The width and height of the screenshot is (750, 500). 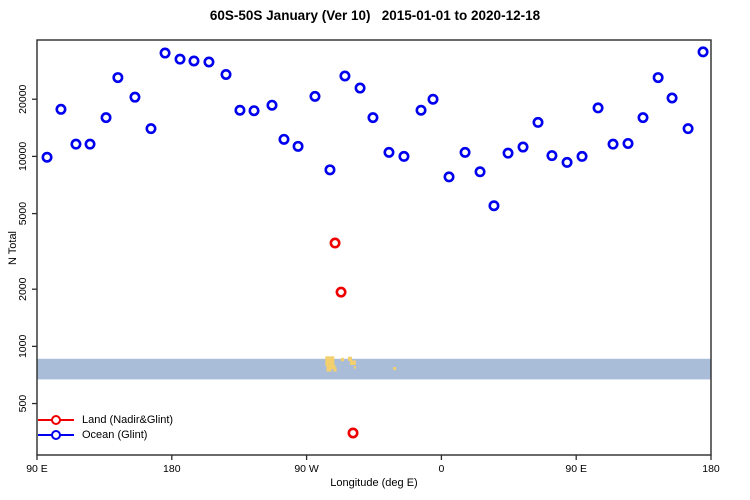 What do you see at coordinates (441, 469) in the screenshot?
I see `x-axis-tick-label: 0` at bounding box center [441, 469].